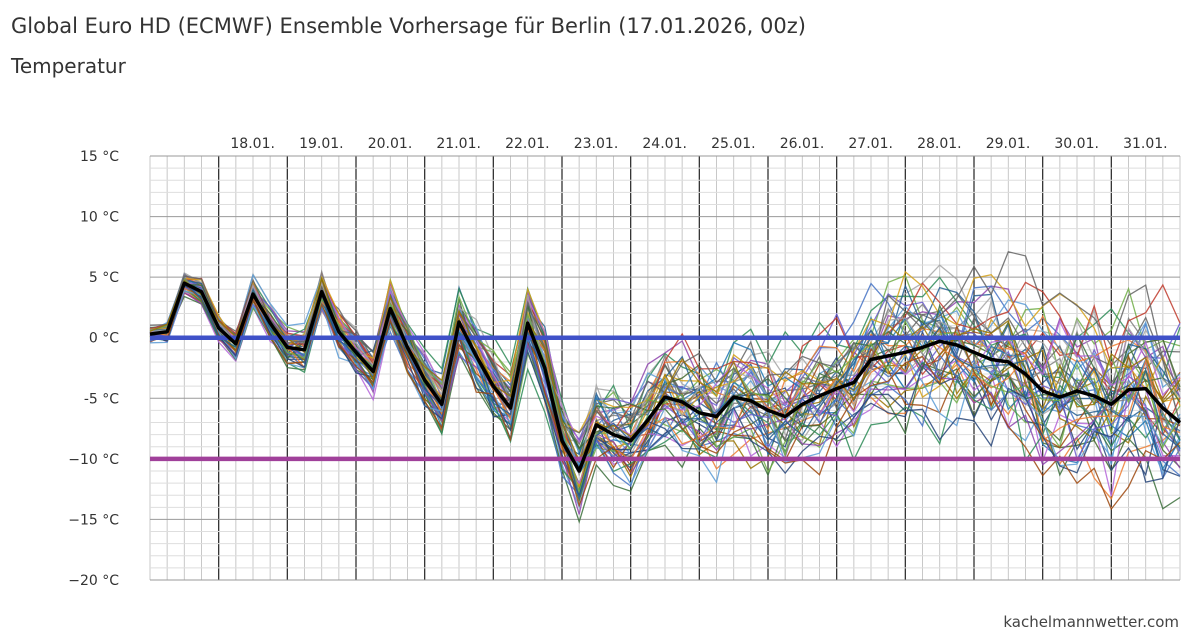 The image size is (1200, 640). Describe the element at coordinates (390, 144) in the screenshot. I see `x-day-label: 20.01.` at that location.